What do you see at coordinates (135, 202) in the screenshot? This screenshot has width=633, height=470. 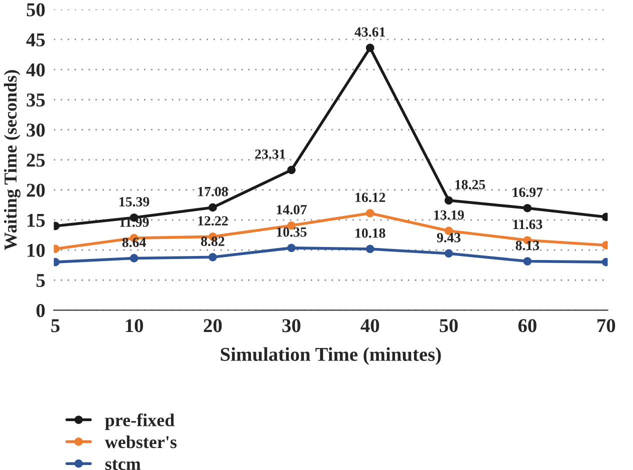 I see `data-label: 15.39` at bounding box center [135, 202].